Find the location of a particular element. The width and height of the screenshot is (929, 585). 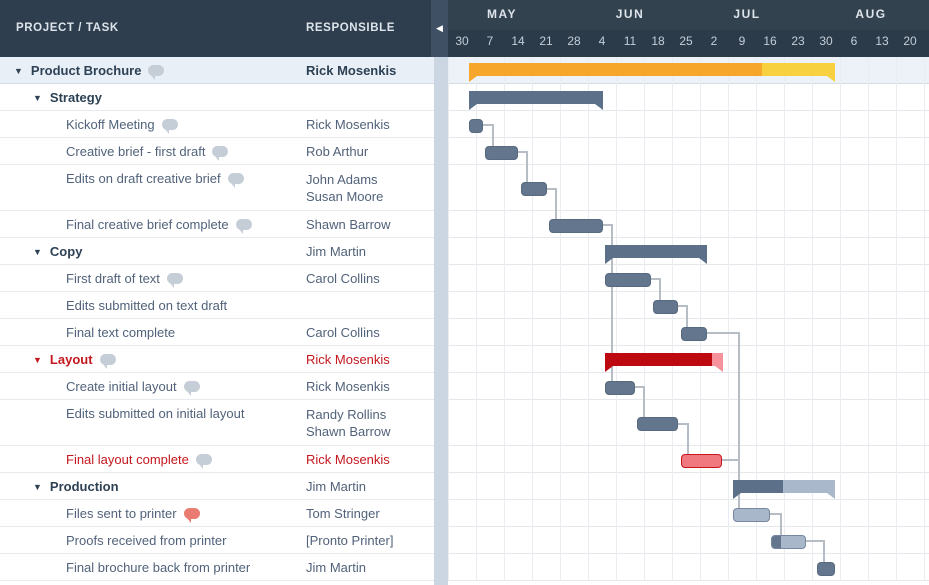

week-label: 21 is located at coordinates (546, 41).